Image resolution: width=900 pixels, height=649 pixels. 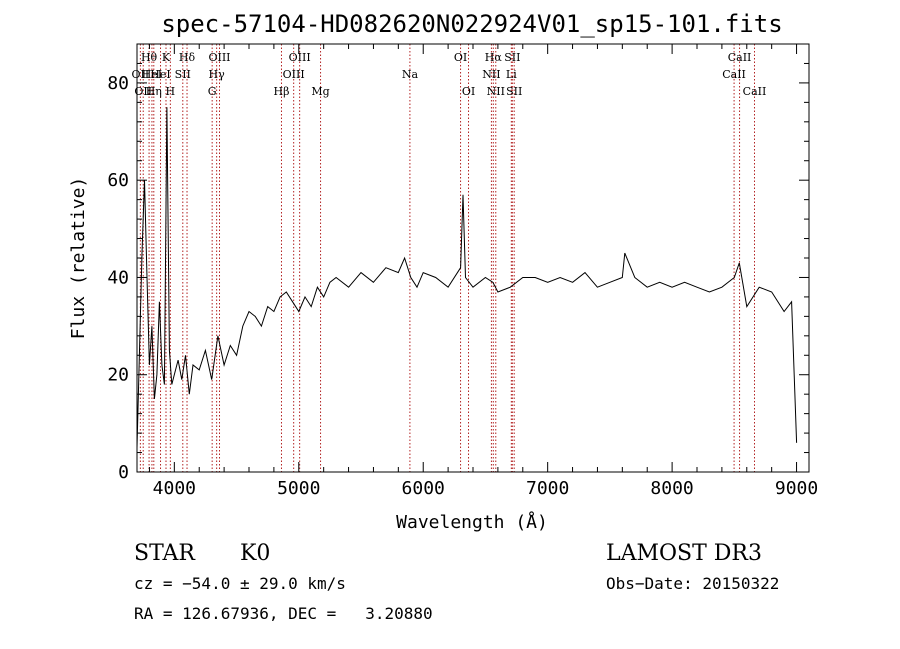 What do you see at coordinates (796, 488) in the screenshot?
I see `x-tick-label: 9000` at bounding box center [796, 488].